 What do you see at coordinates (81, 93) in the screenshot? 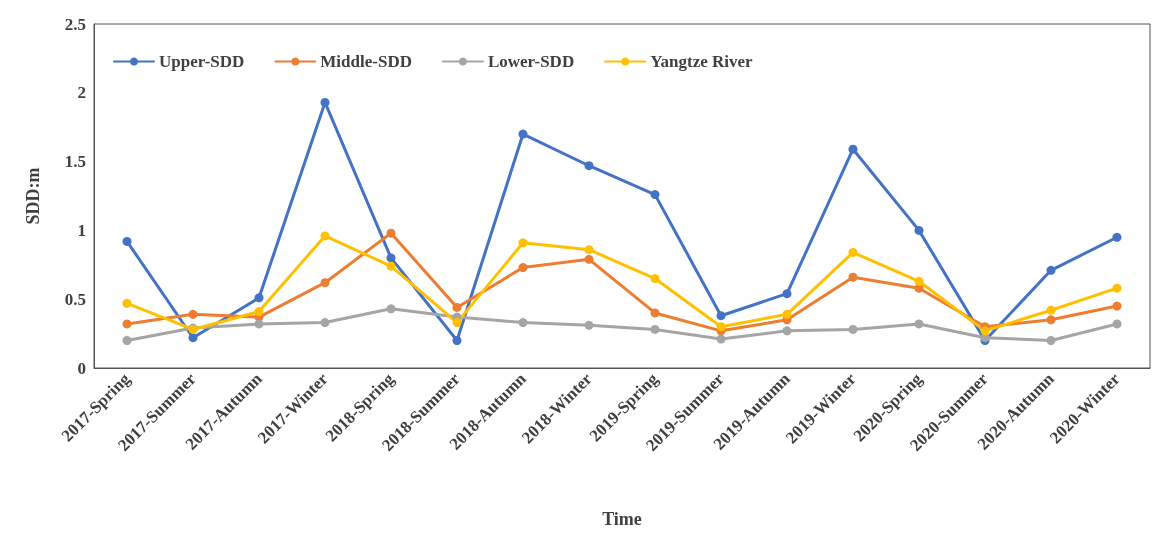
I see `y-tick-label: 2` at bounding box center [81, 93].